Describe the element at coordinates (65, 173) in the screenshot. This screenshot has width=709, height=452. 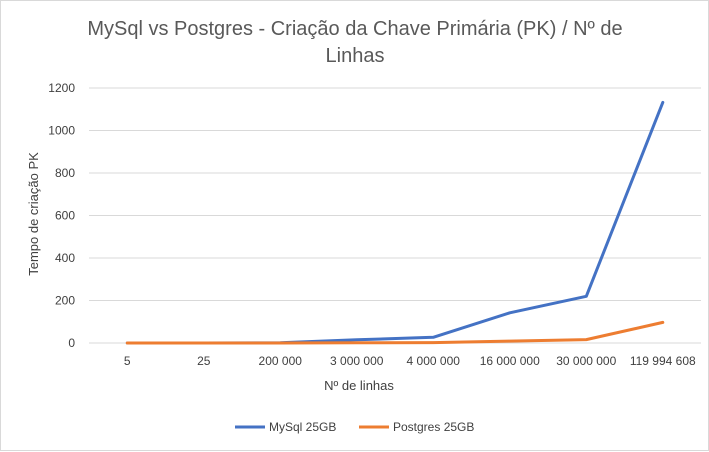
I see `y-tick-label: 800` at that location.